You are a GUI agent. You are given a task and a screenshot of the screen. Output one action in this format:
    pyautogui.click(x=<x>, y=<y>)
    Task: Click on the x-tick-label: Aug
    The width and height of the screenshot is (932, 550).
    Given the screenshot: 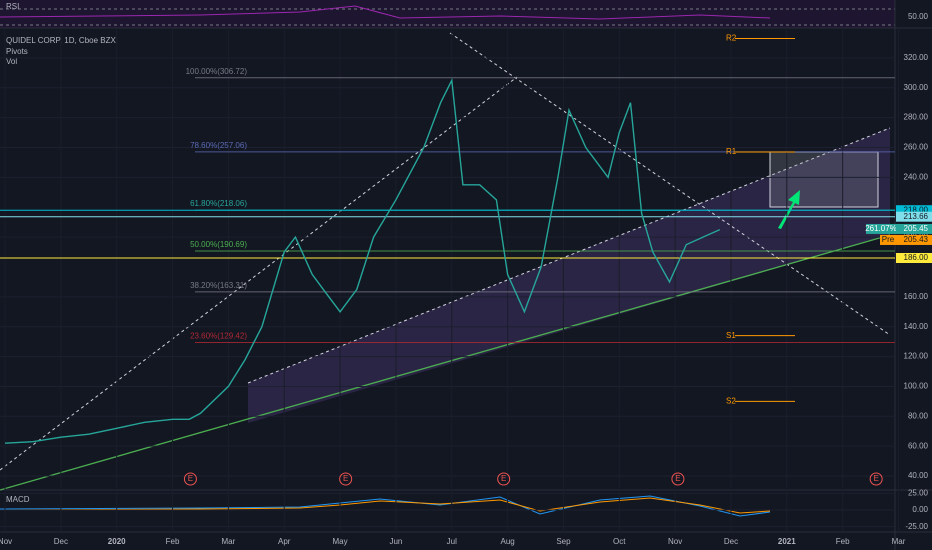 What is the action you would take?
    pyautogui.click(x=507, y=541)
    